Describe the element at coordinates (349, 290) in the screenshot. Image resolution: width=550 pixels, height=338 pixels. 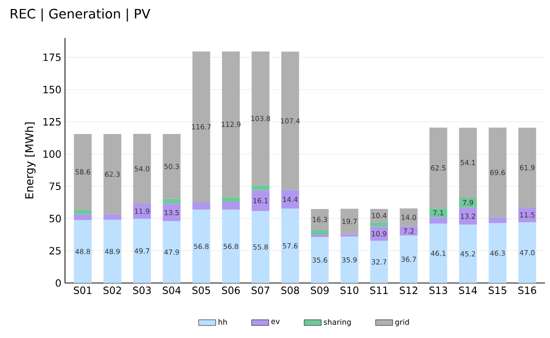
I see `x-tick-label: S10` at that location.